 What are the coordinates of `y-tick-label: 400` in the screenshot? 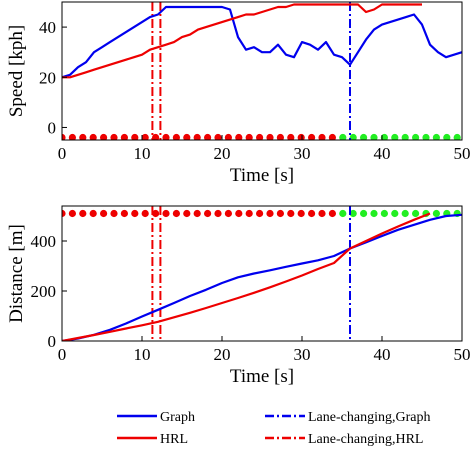 It's located at (44, 241).